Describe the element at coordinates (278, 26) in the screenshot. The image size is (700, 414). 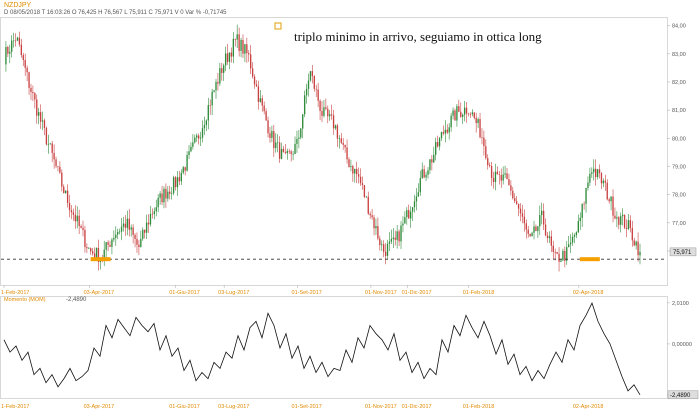
I see `annotation-marker` at that location.